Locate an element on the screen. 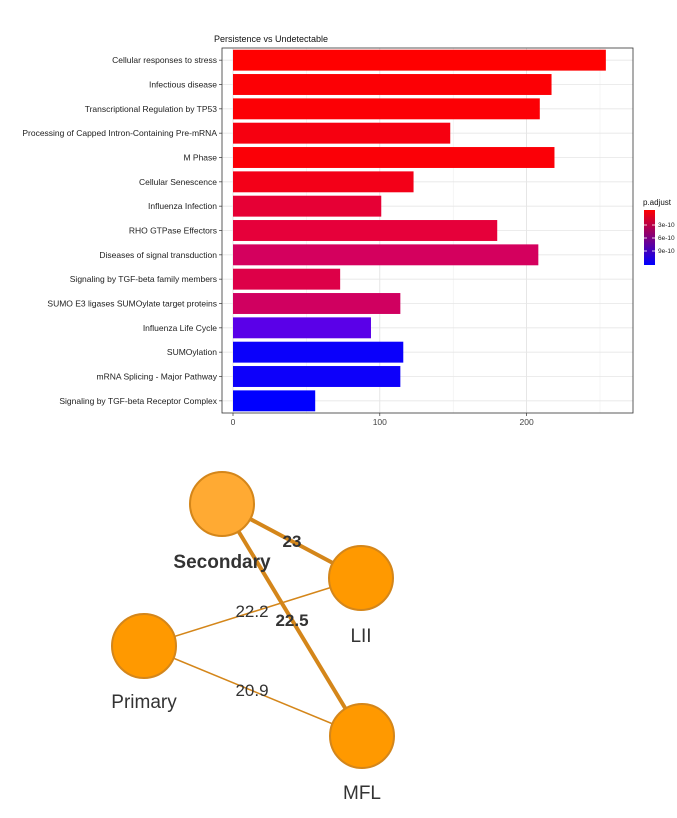 Image resolution: width=677 pixels, height=818 pixels. y-tick-label: Cellular Senescence is located at coordinates (178, 182).